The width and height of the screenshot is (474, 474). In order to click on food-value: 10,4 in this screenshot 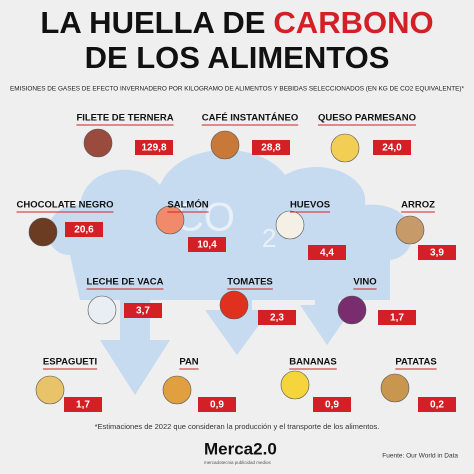, I will do `click(207, 245)`.